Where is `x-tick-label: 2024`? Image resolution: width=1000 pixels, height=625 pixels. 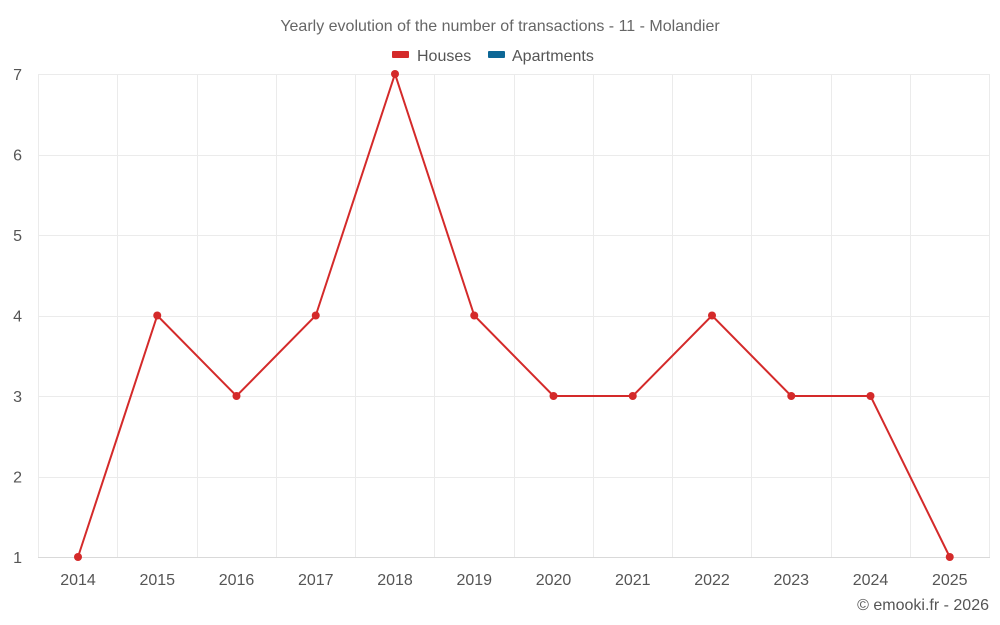 x-tick-label: 2024 is located at coordinates (871, 580).